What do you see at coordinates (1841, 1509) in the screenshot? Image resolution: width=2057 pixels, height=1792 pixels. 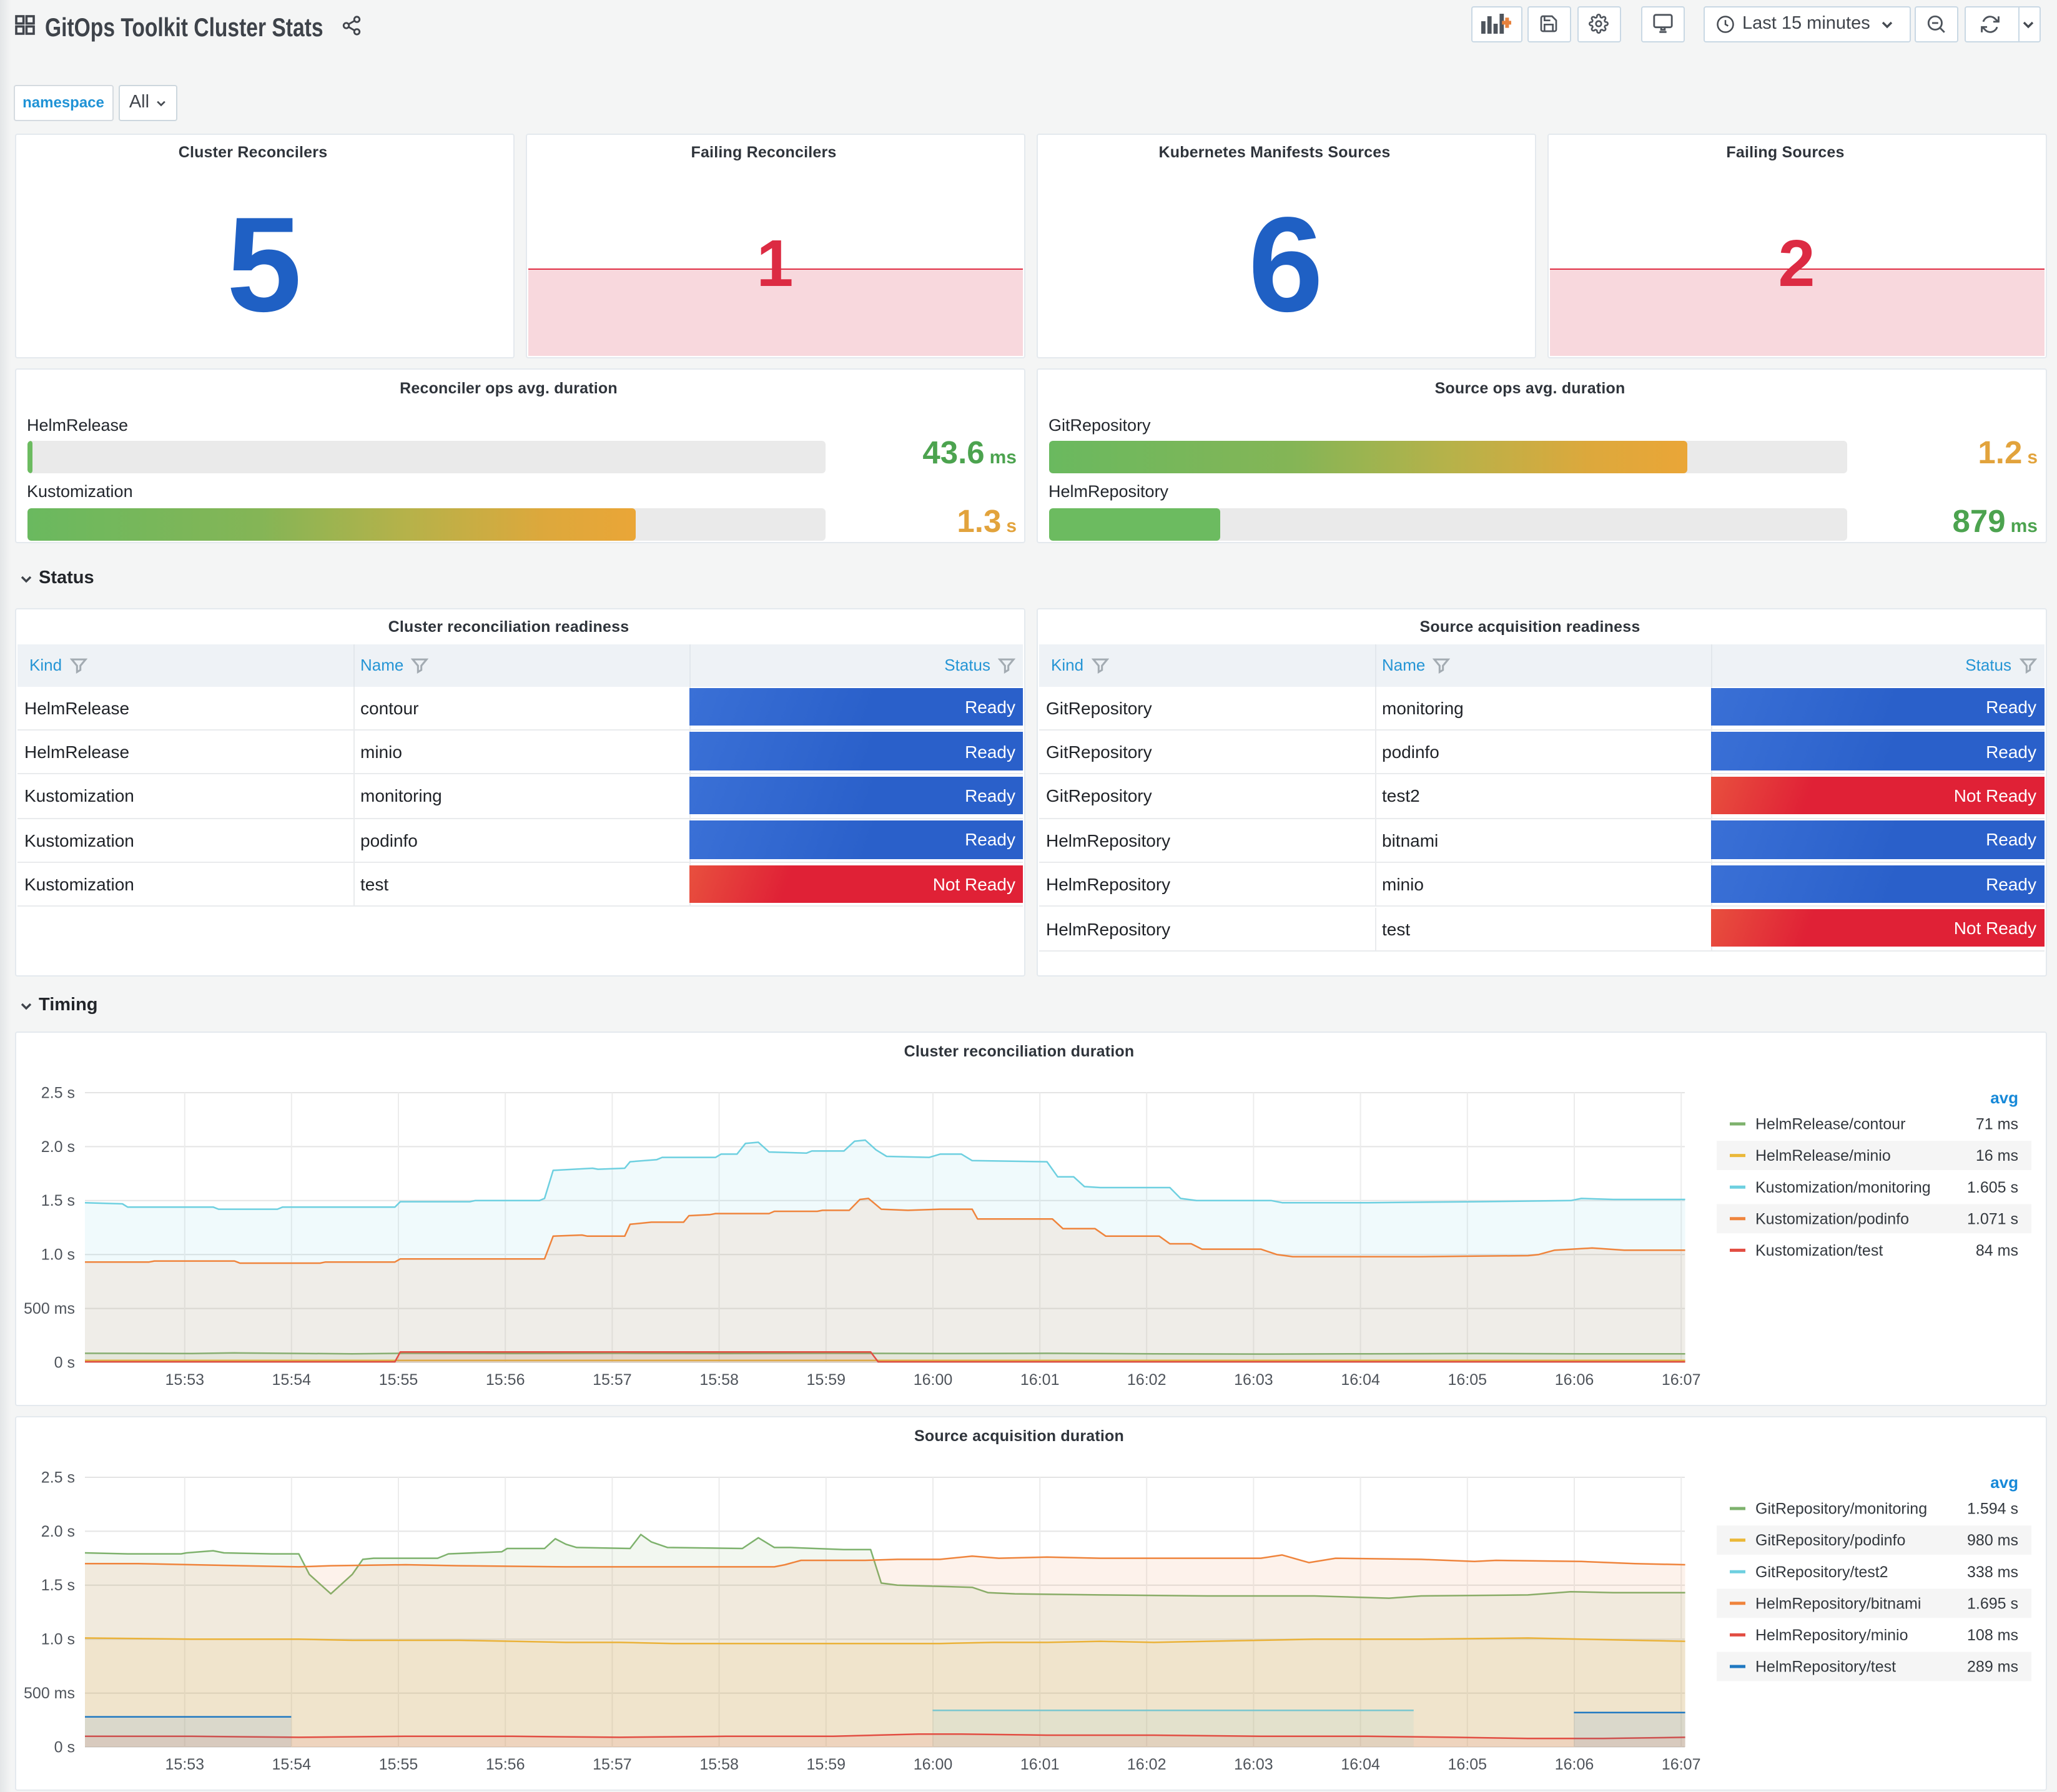 I see `svg-text: GitRepository/monitoring` at bounding box center [1841, 1509].